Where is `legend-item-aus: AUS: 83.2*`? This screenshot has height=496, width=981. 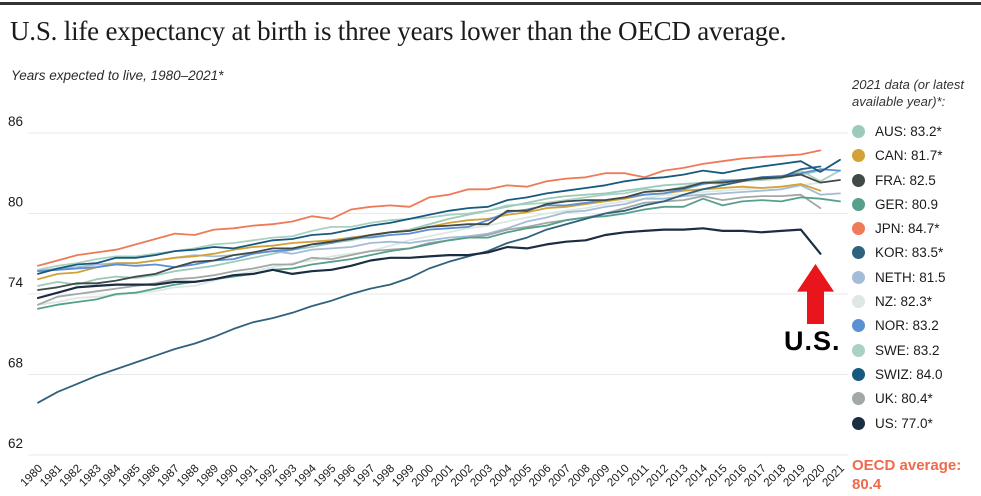 legend-item-aus: AUS: 83.2* is located at coordinates (915, 131).